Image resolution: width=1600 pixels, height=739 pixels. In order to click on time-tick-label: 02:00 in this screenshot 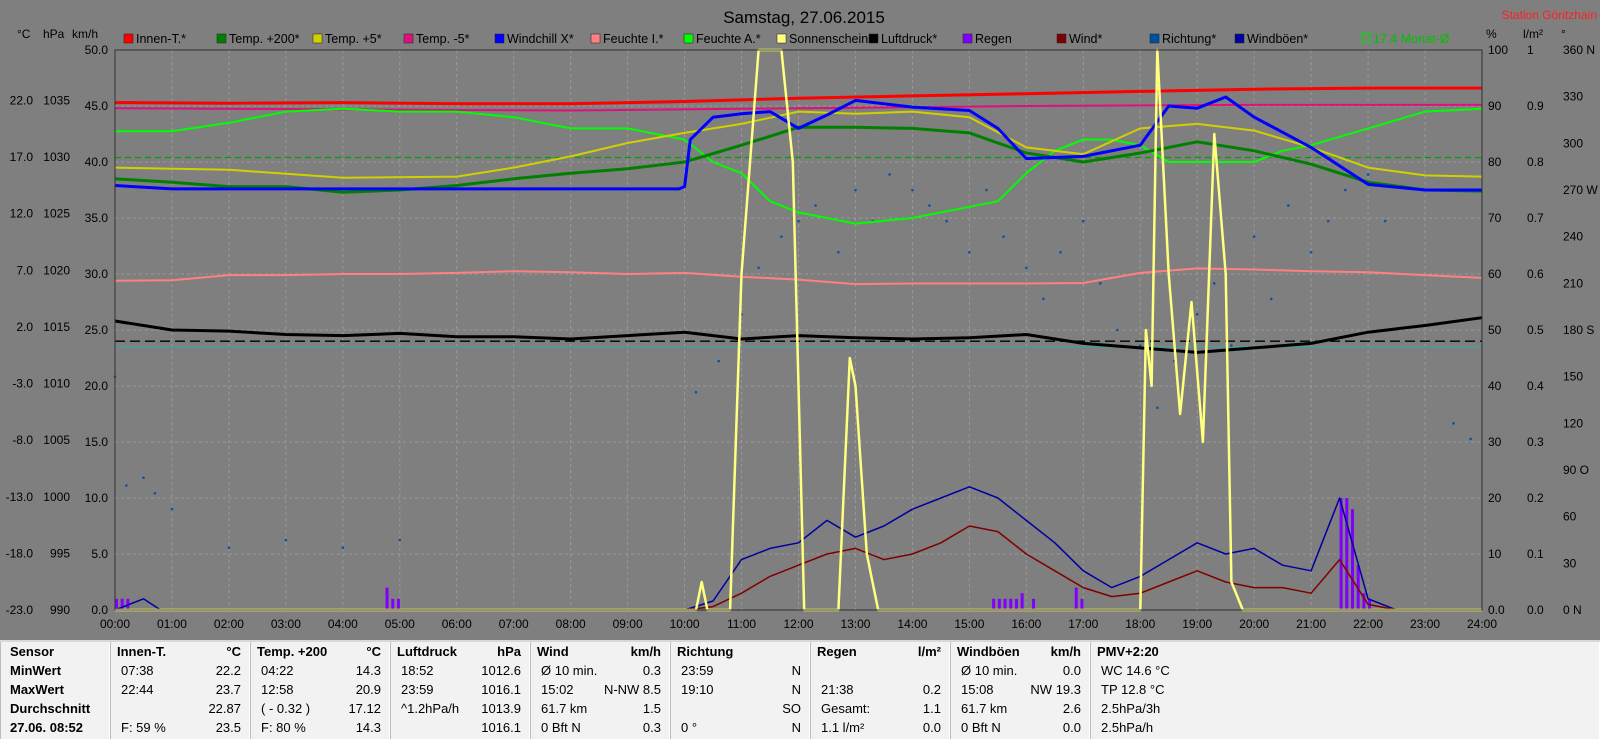, I will do `click(229, 624)`.